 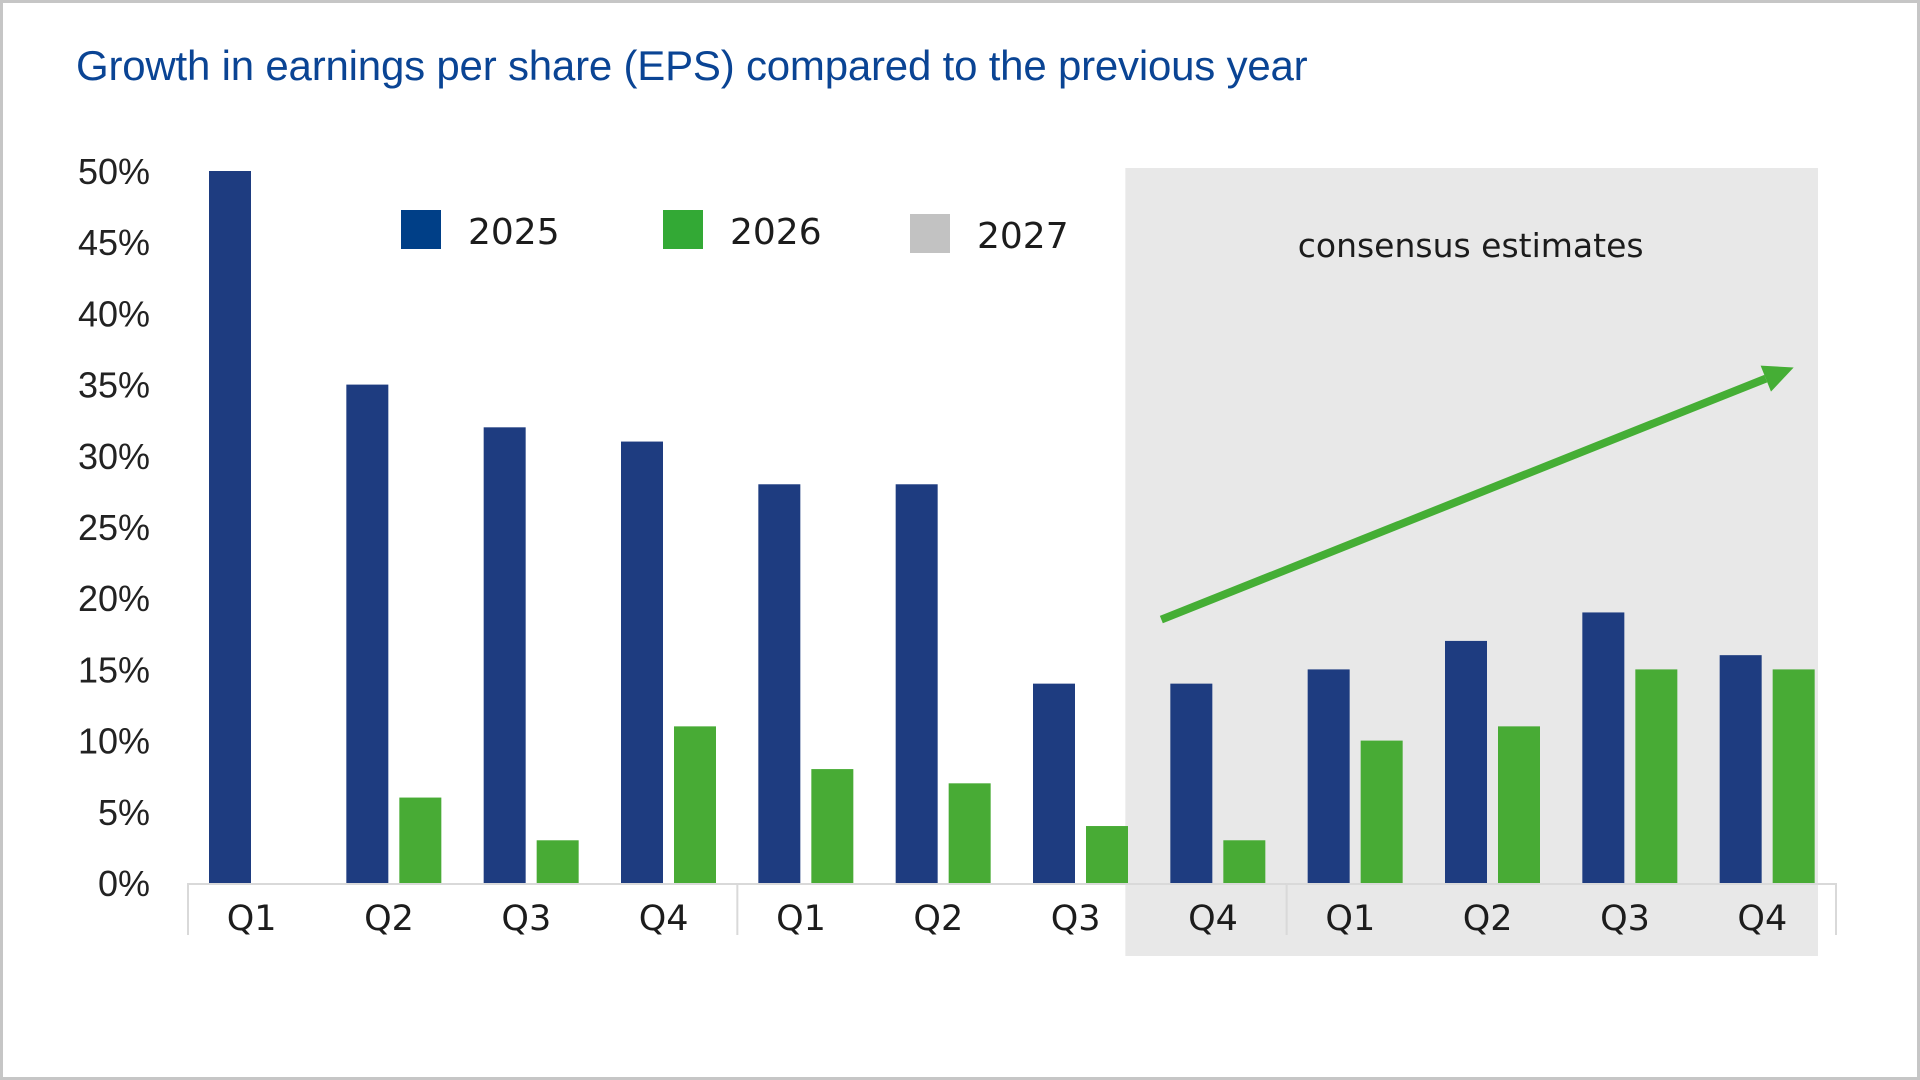 I want to click on legend: 2025 2026 2027, so click(x=735, y=233).